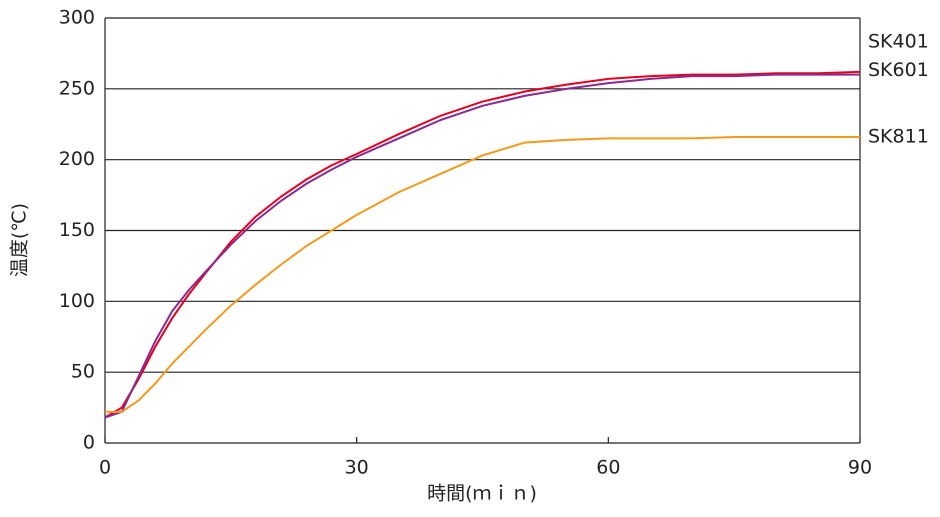 This screenshot has width=940, height=517. What do you see at coordinates (482, 494) in the screenshot?
I see `x-axis-title: 時間(ｍｉｎ)` at bounding box center [482, 494].